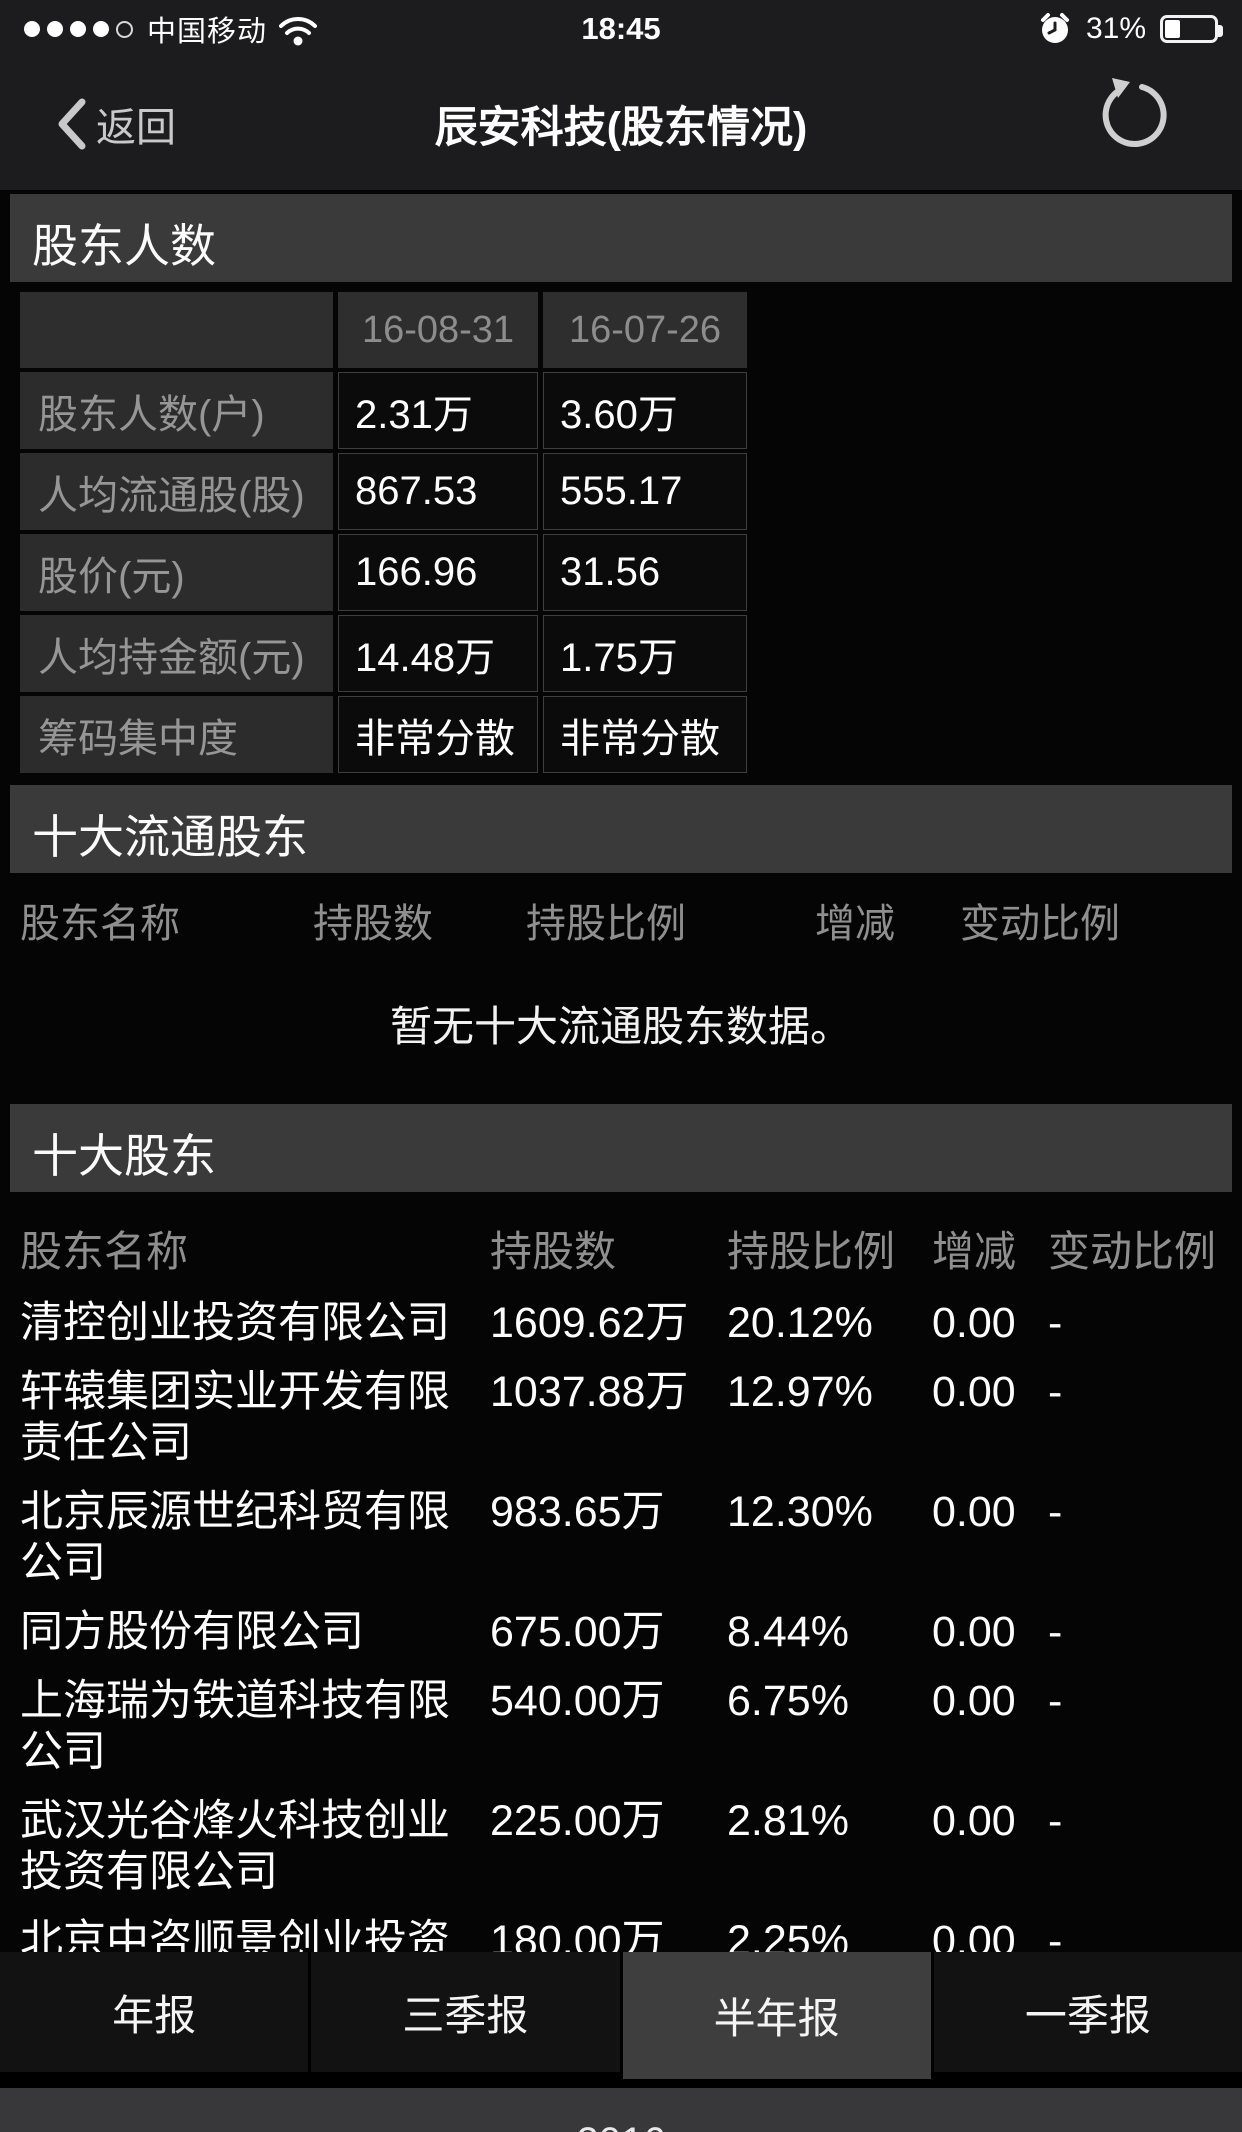 The image size is (1242, 2132). I want to click on holder-row: 同方股份有限公司 675.00万 8.44% 0.00 -, so click(631, 1632).